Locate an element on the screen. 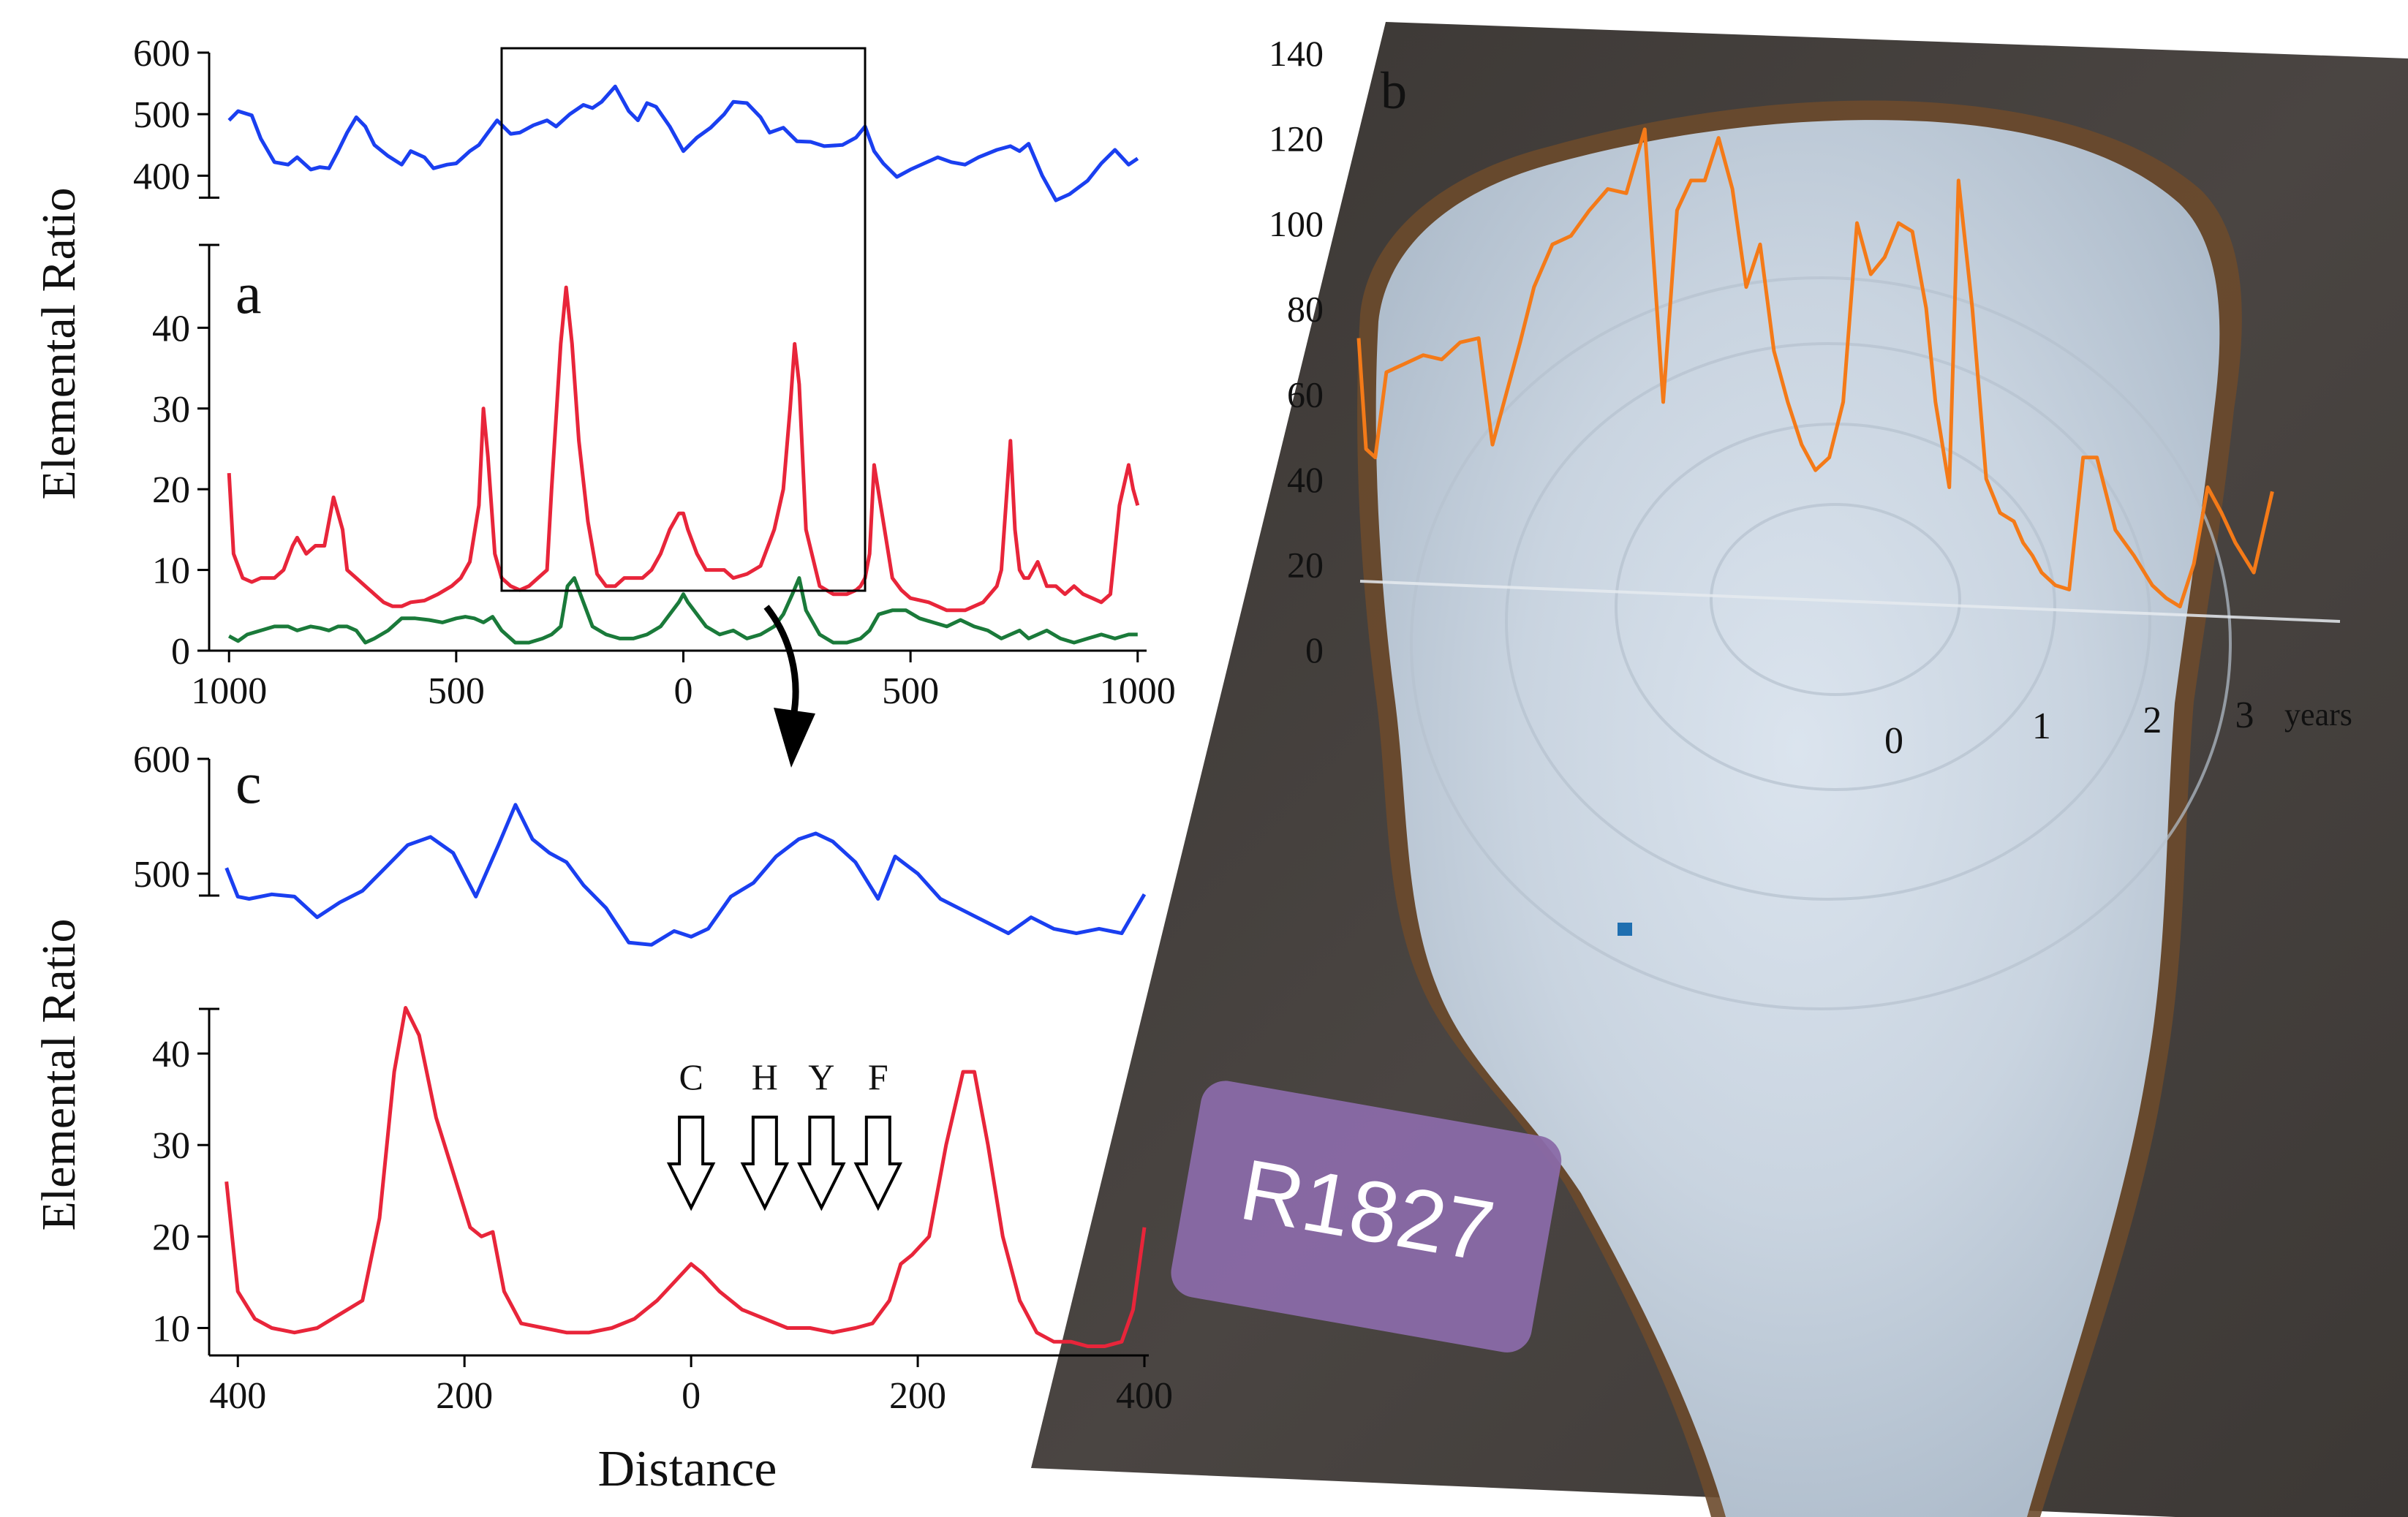 The image size is (2408, 1517). annotation-label: H is located at coordinates (765, 1076).